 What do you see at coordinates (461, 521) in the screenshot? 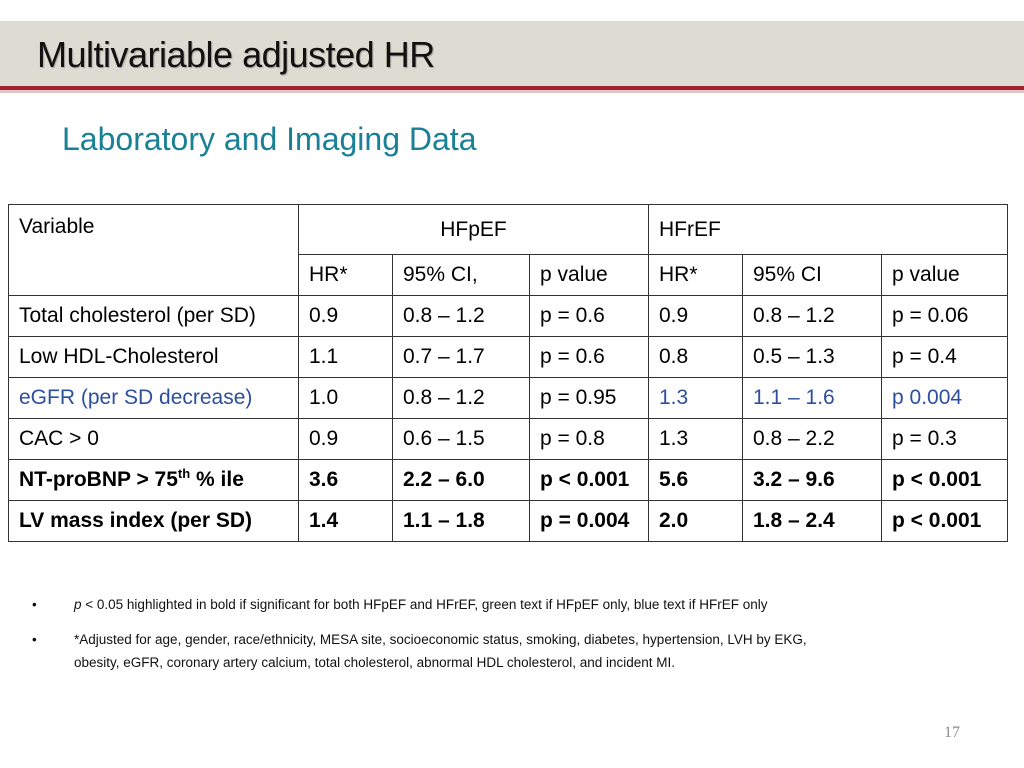
I see `table-cell: 1.1 – 1.8` at bounding box center [461, 521].